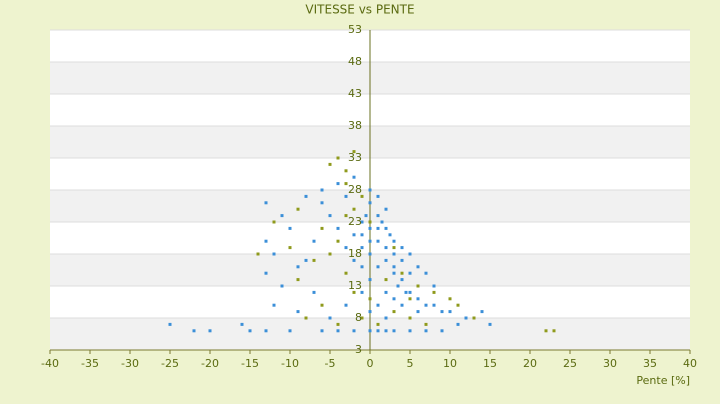 The width and height of the screenshot is (720, 404). I want to click on chart-title: VITESSE vs PENTE, so click(359, 10).